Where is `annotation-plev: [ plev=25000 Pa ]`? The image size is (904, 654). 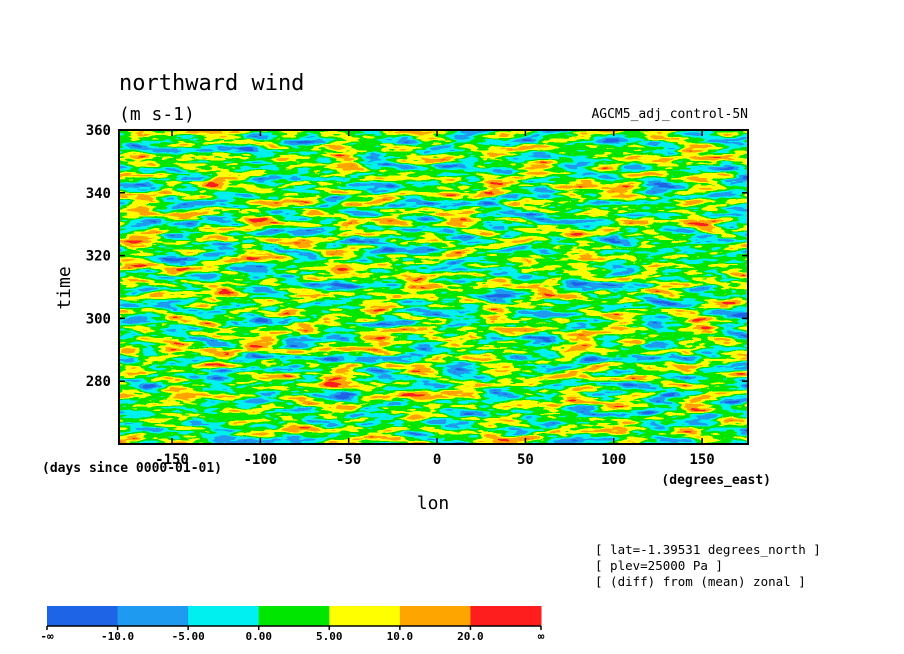
annotation-plev: [ plev=25000 Pa ] is located at coordinates (659, 565).